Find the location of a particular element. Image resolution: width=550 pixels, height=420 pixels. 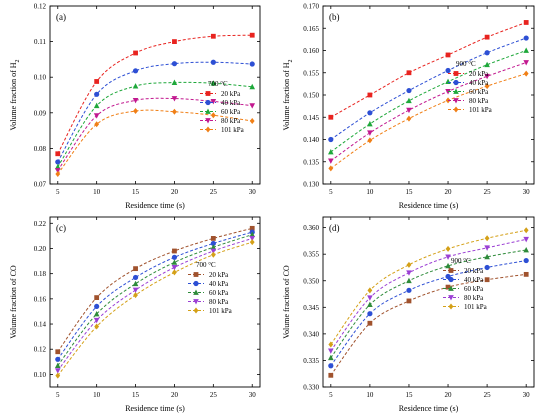

legend-title: 900 °C is located at coordinates (466, 64).